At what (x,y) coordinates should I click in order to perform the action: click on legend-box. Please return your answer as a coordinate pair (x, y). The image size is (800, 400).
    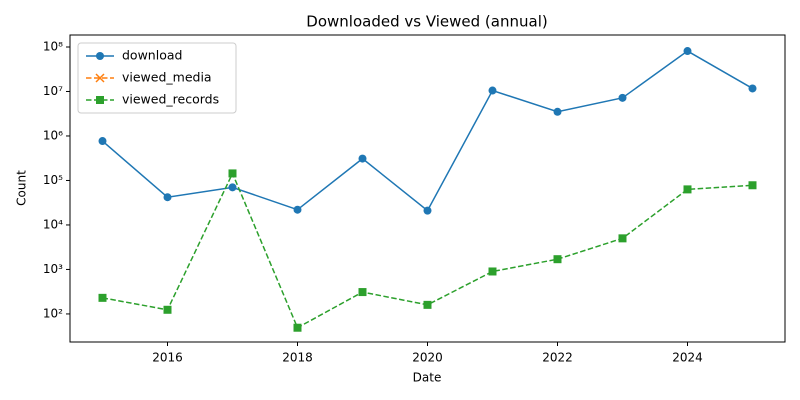
    Looking at the image, I should click on (157, 78).